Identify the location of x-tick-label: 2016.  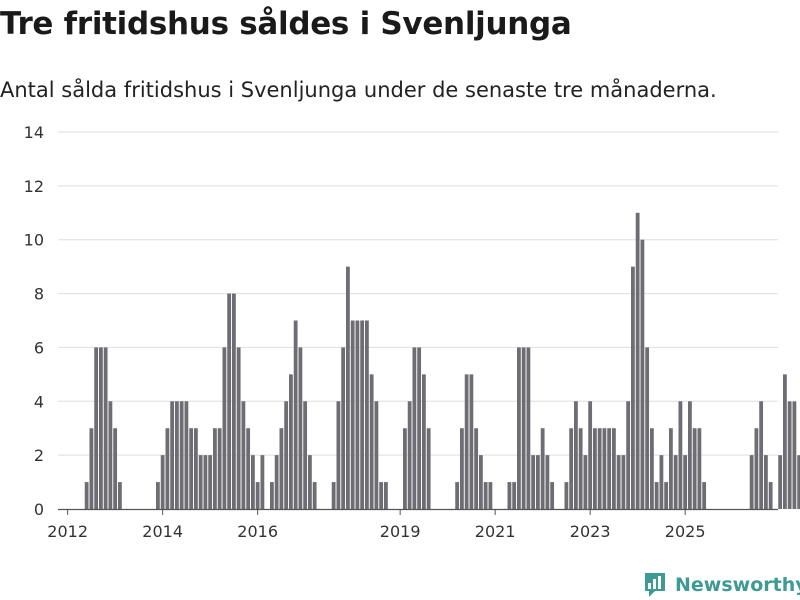
(257, 531).